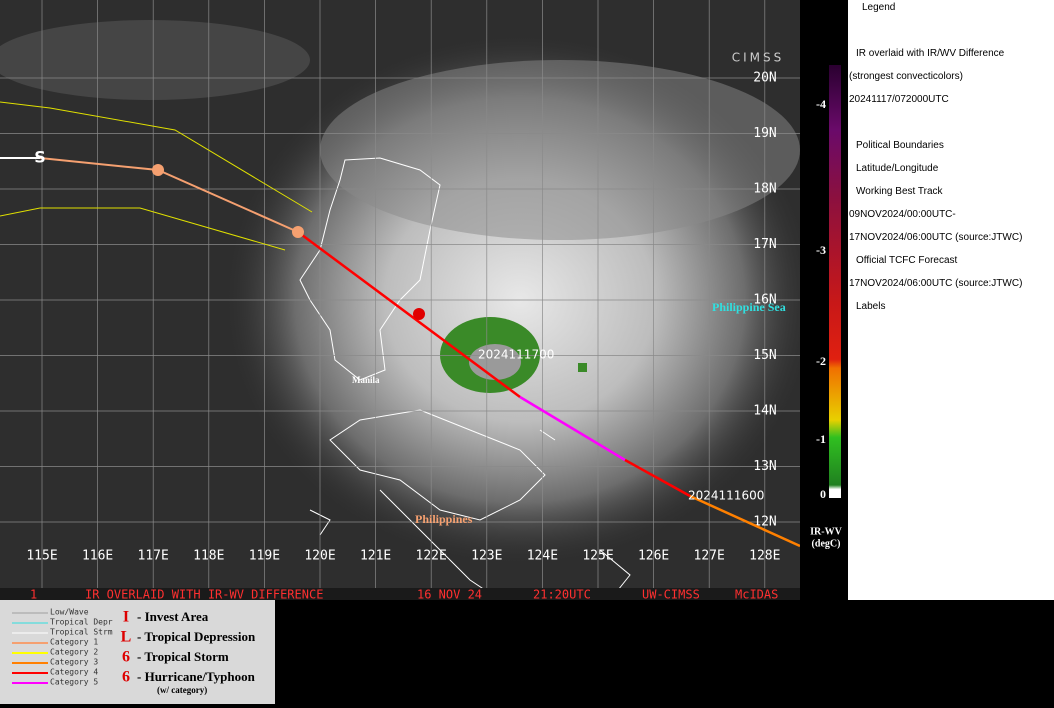  I want to click on legend-text: Political Boundaries, so click(900, 145).